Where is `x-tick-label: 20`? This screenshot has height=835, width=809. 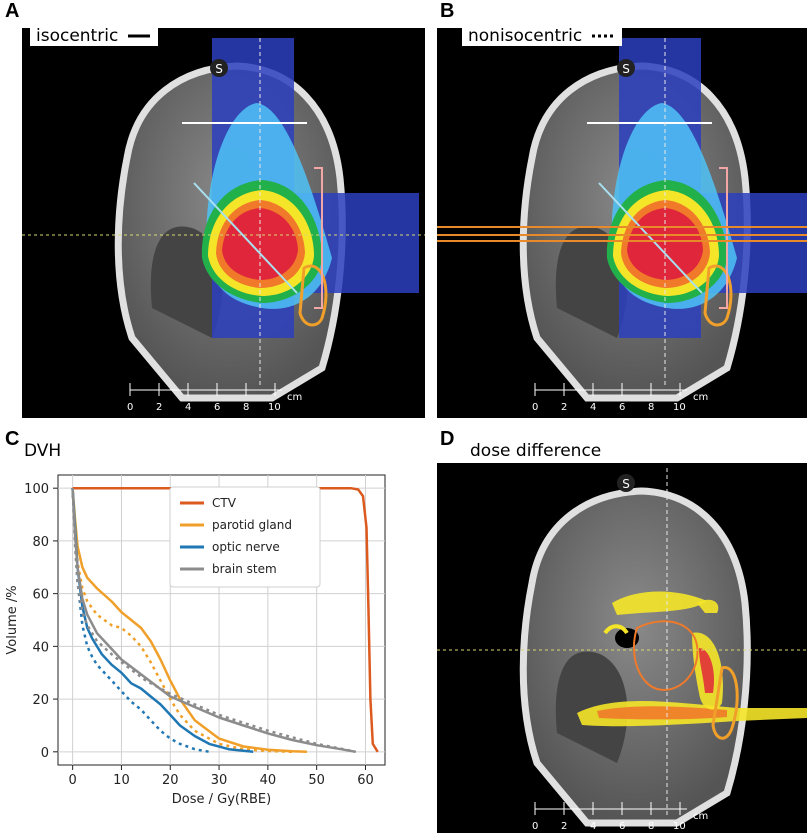
x-tick-label: 20 is located at coordinates (170, 780).